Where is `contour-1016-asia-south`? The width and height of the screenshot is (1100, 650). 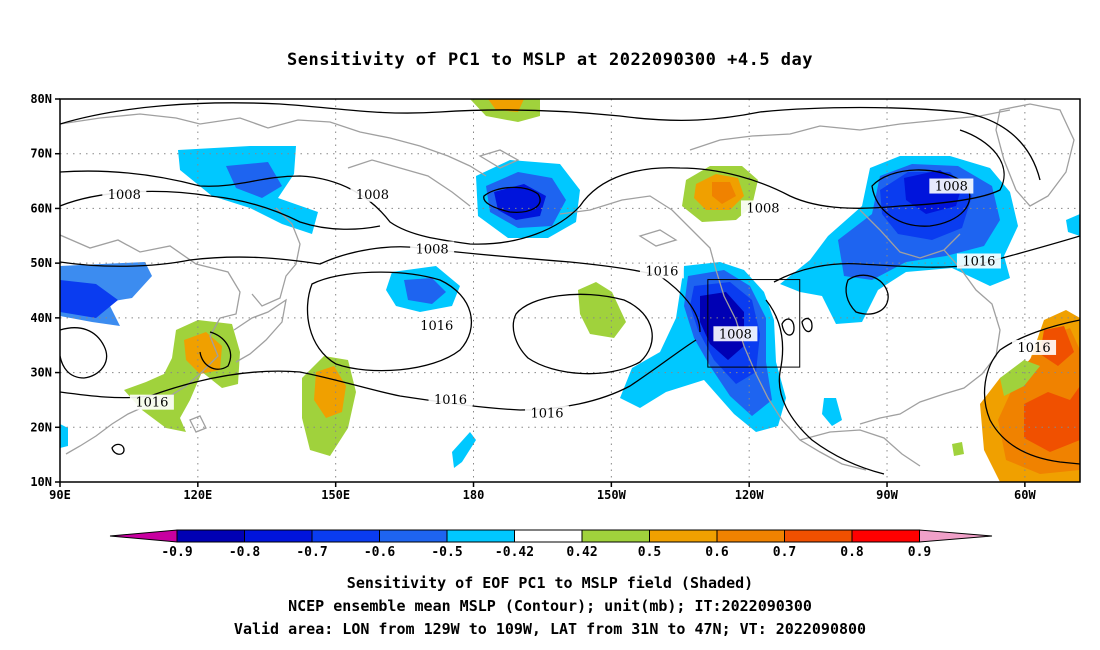
contour-1016-asia-south is located at coordinates (84, 353).